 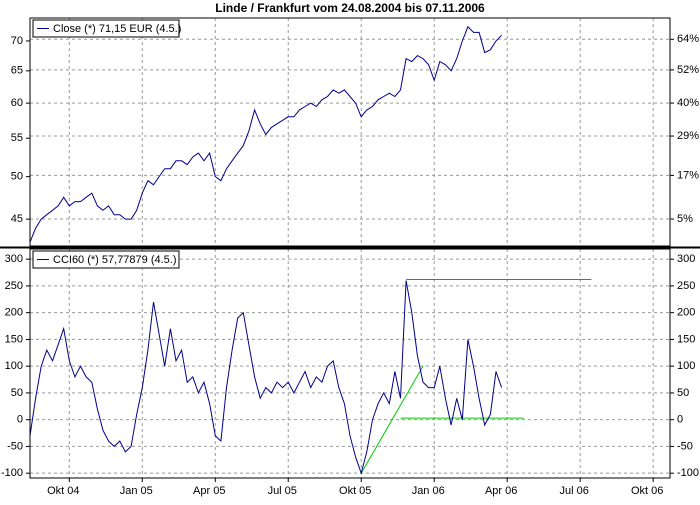 I want to click on y2-tick-label: 5%, so click(x=685, y=219).